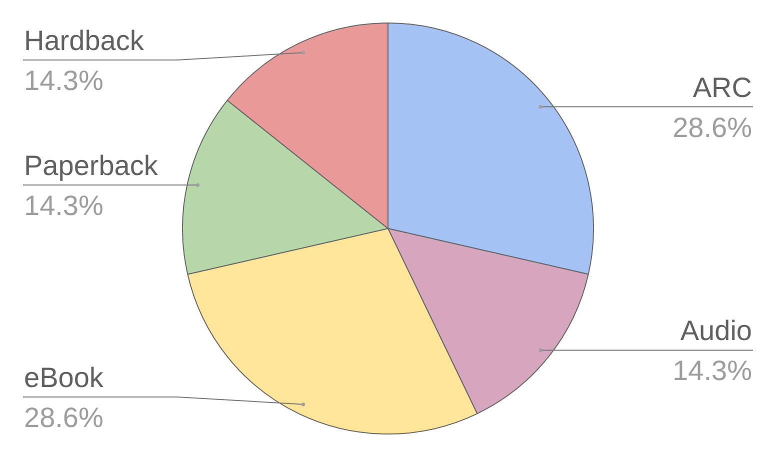 This screenshot has height=458, width=776. Describe the element at coordinates (716, 330) in the screenshot. I see `slice-label: Audio` at that location.